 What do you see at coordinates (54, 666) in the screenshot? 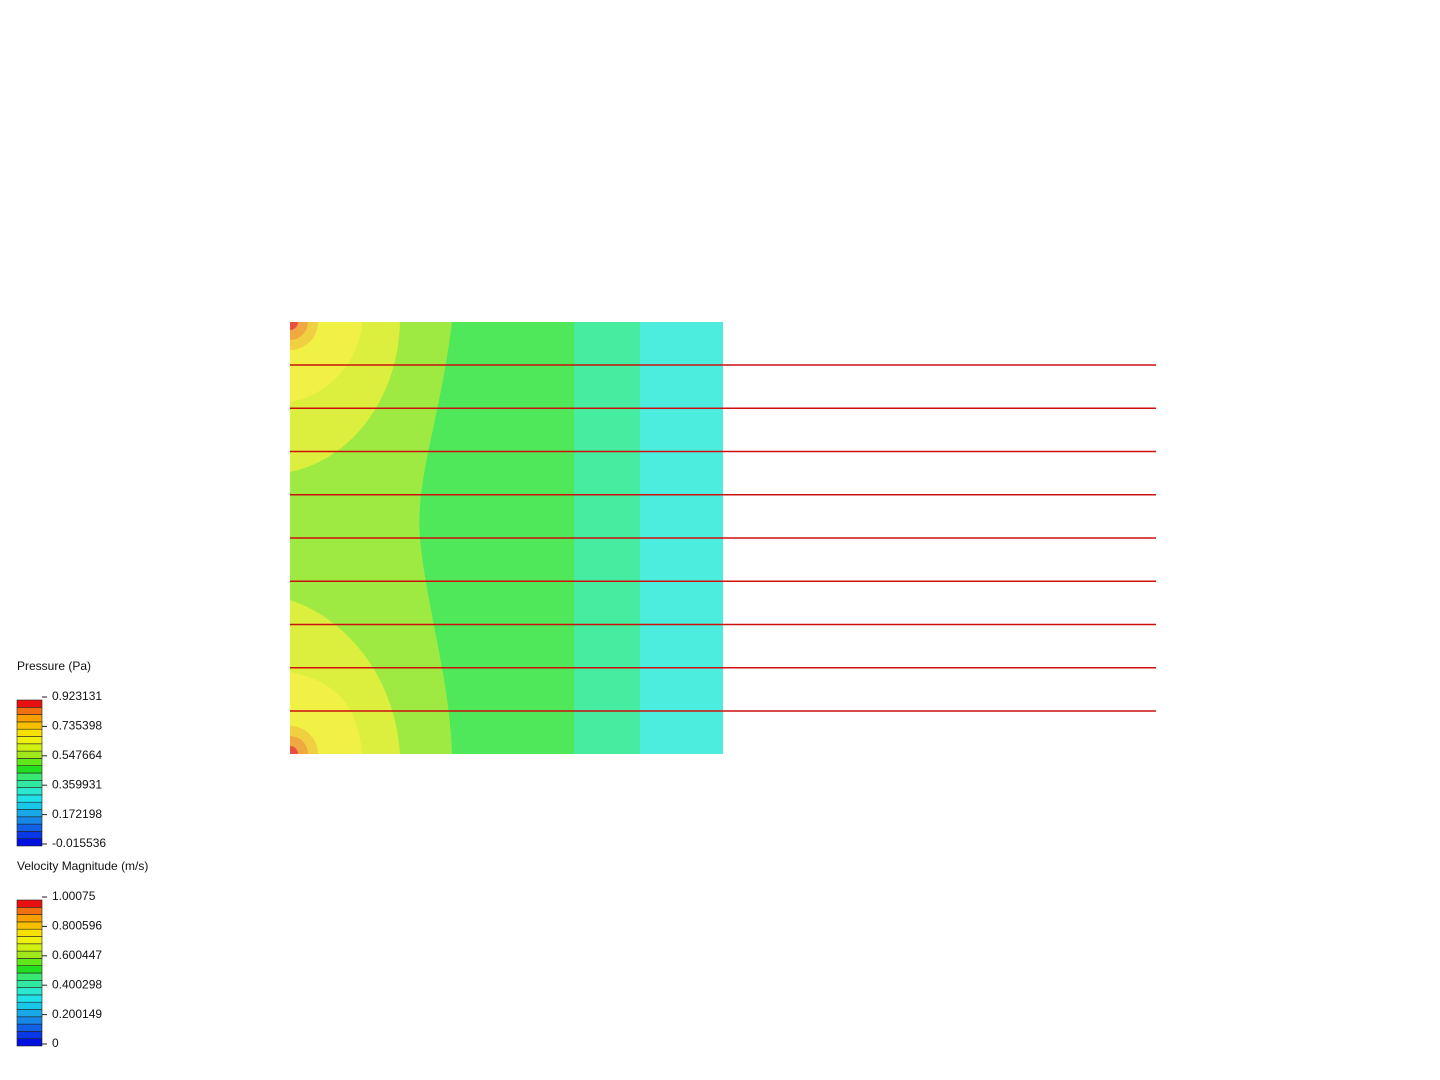
I see `legend-title: Pressure (Pa)` at bounding box center [54, 666].